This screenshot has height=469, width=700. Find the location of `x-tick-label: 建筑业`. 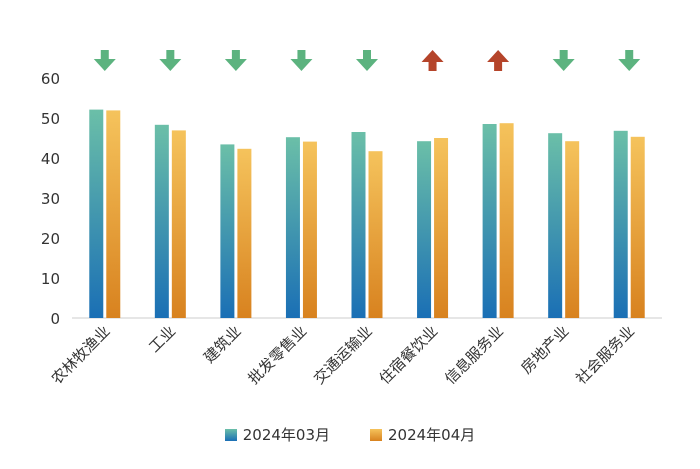

x-tick-label: 建筑业 is located at coordinates (222, 344).